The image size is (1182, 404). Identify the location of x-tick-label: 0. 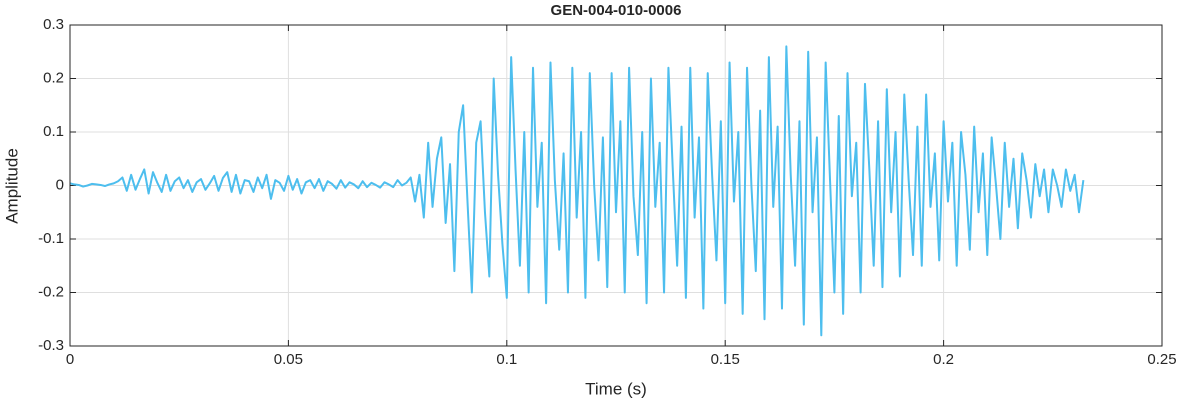
(70, 359).